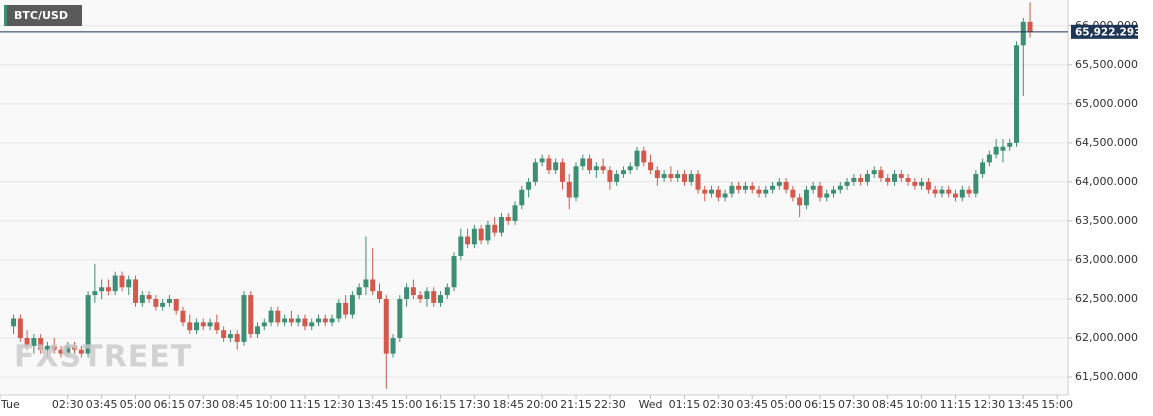  I want to click on x-tick-label: 16:15, so click(441, 404).